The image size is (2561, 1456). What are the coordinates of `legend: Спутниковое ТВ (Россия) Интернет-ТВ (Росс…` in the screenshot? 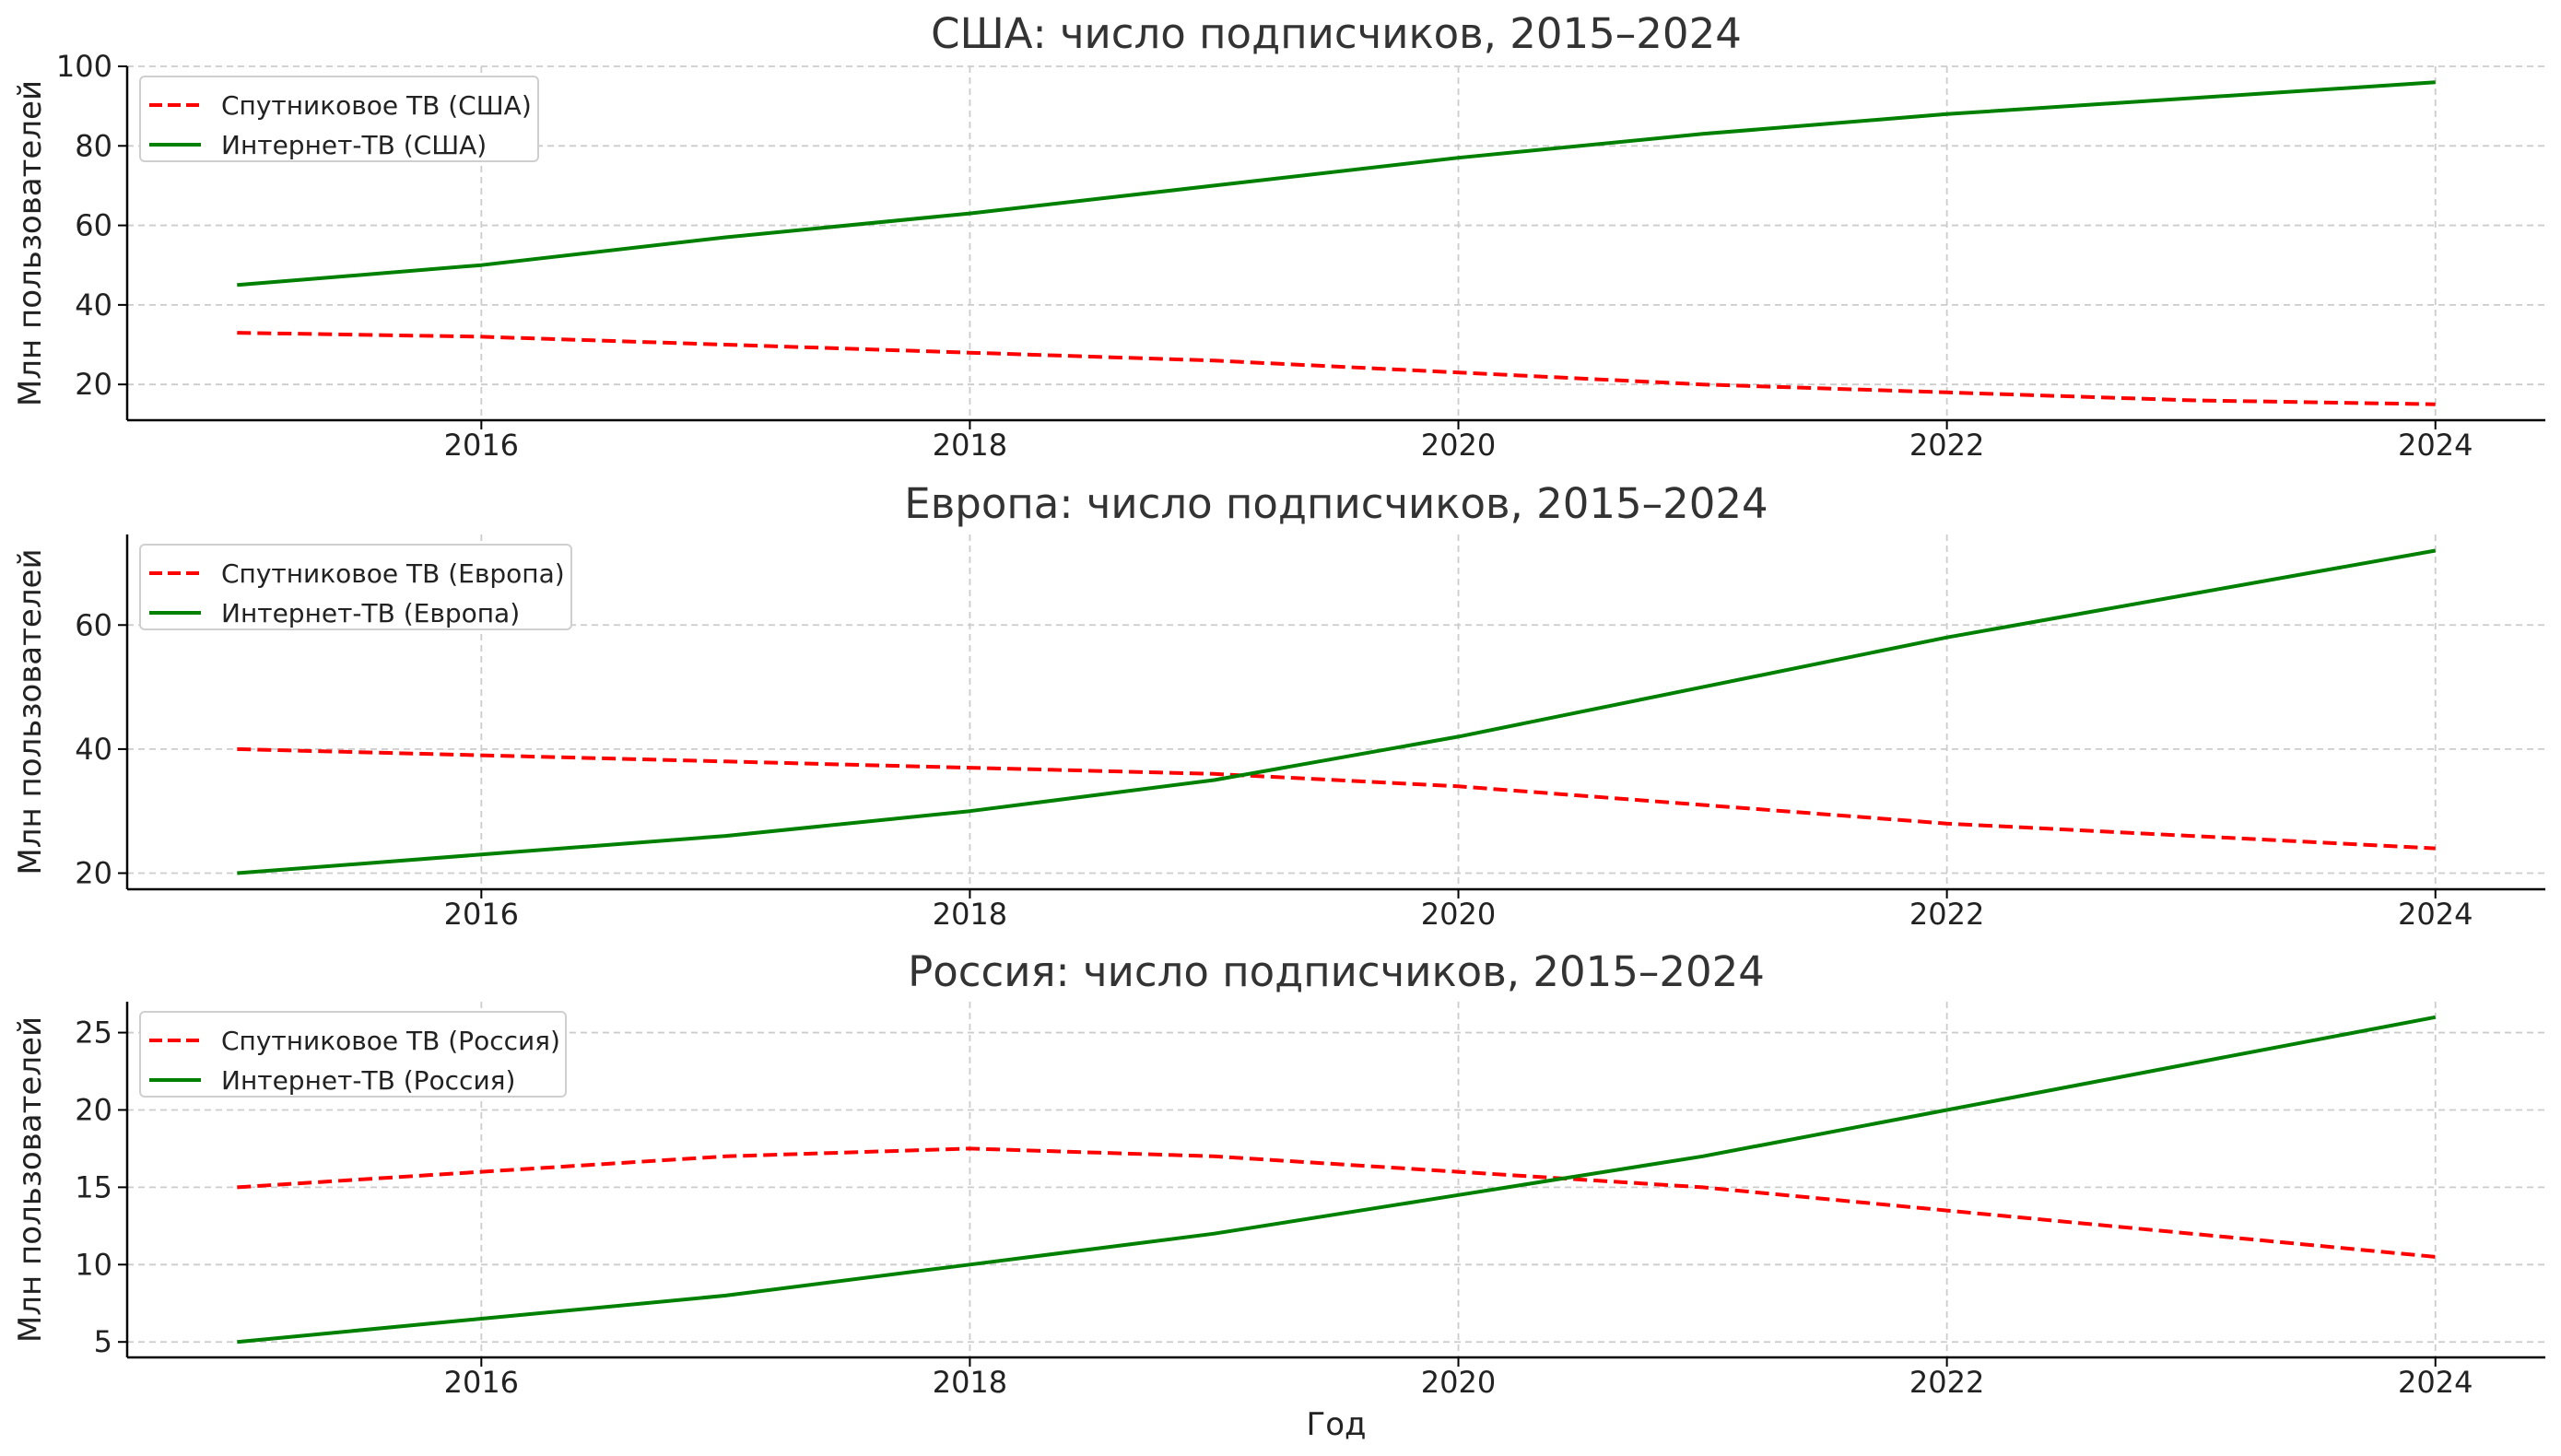 It's located at (353, 1054).